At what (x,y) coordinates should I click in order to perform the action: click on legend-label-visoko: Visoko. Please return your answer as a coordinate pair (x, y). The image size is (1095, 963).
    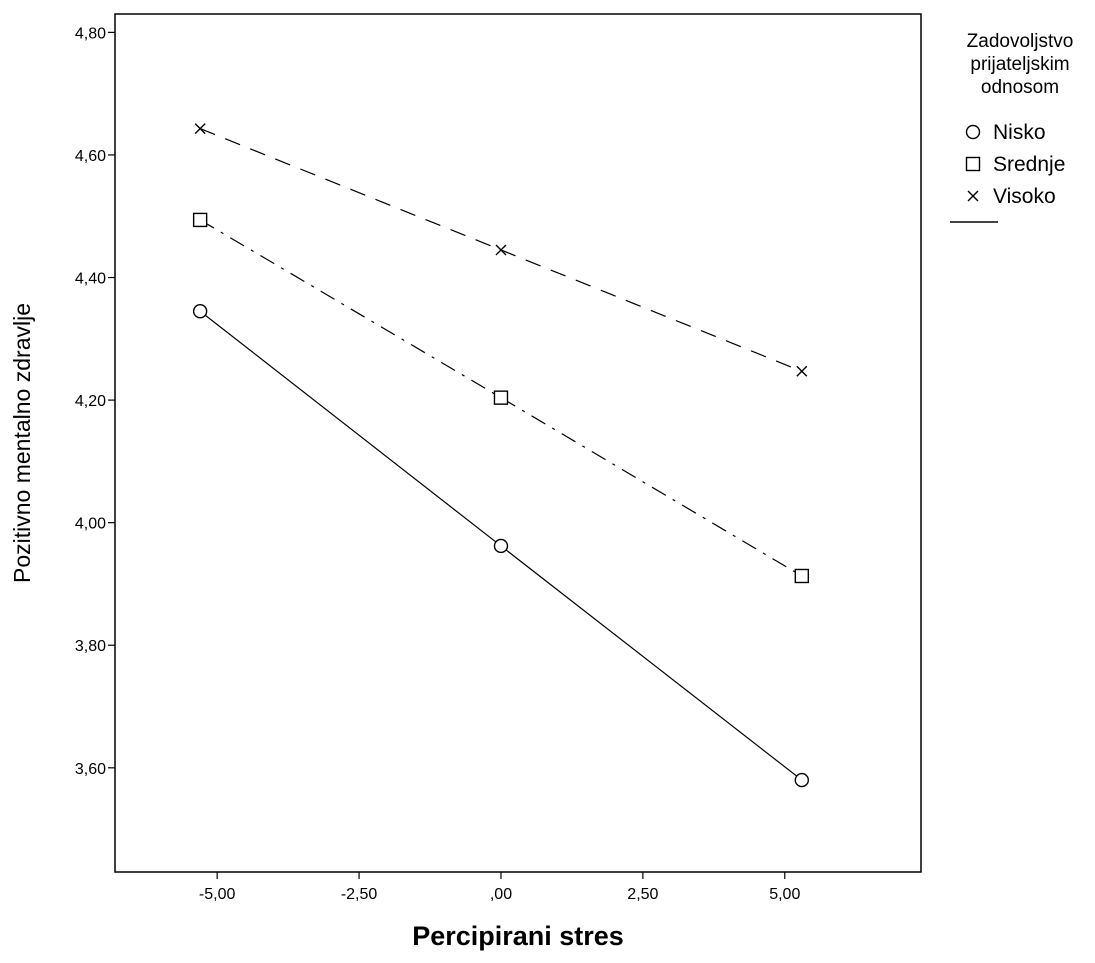
    Looking at the image, I should click on (1024, 196).